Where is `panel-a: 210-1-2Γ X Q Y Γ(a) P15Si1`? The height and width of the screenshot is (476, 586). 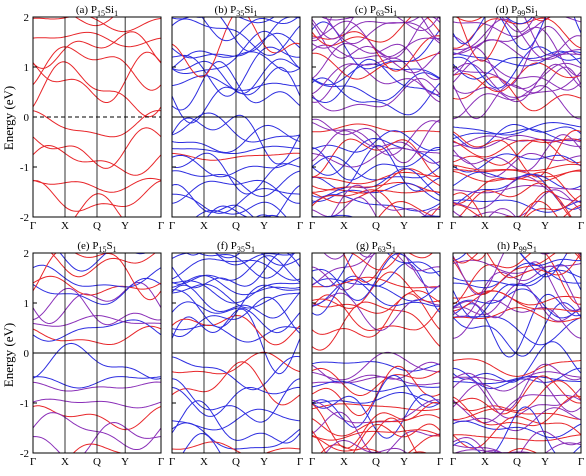 panel-a: 210-1-2Γ X Q Y Γ(a) P15Si1 is located at coordinates (92, 118).